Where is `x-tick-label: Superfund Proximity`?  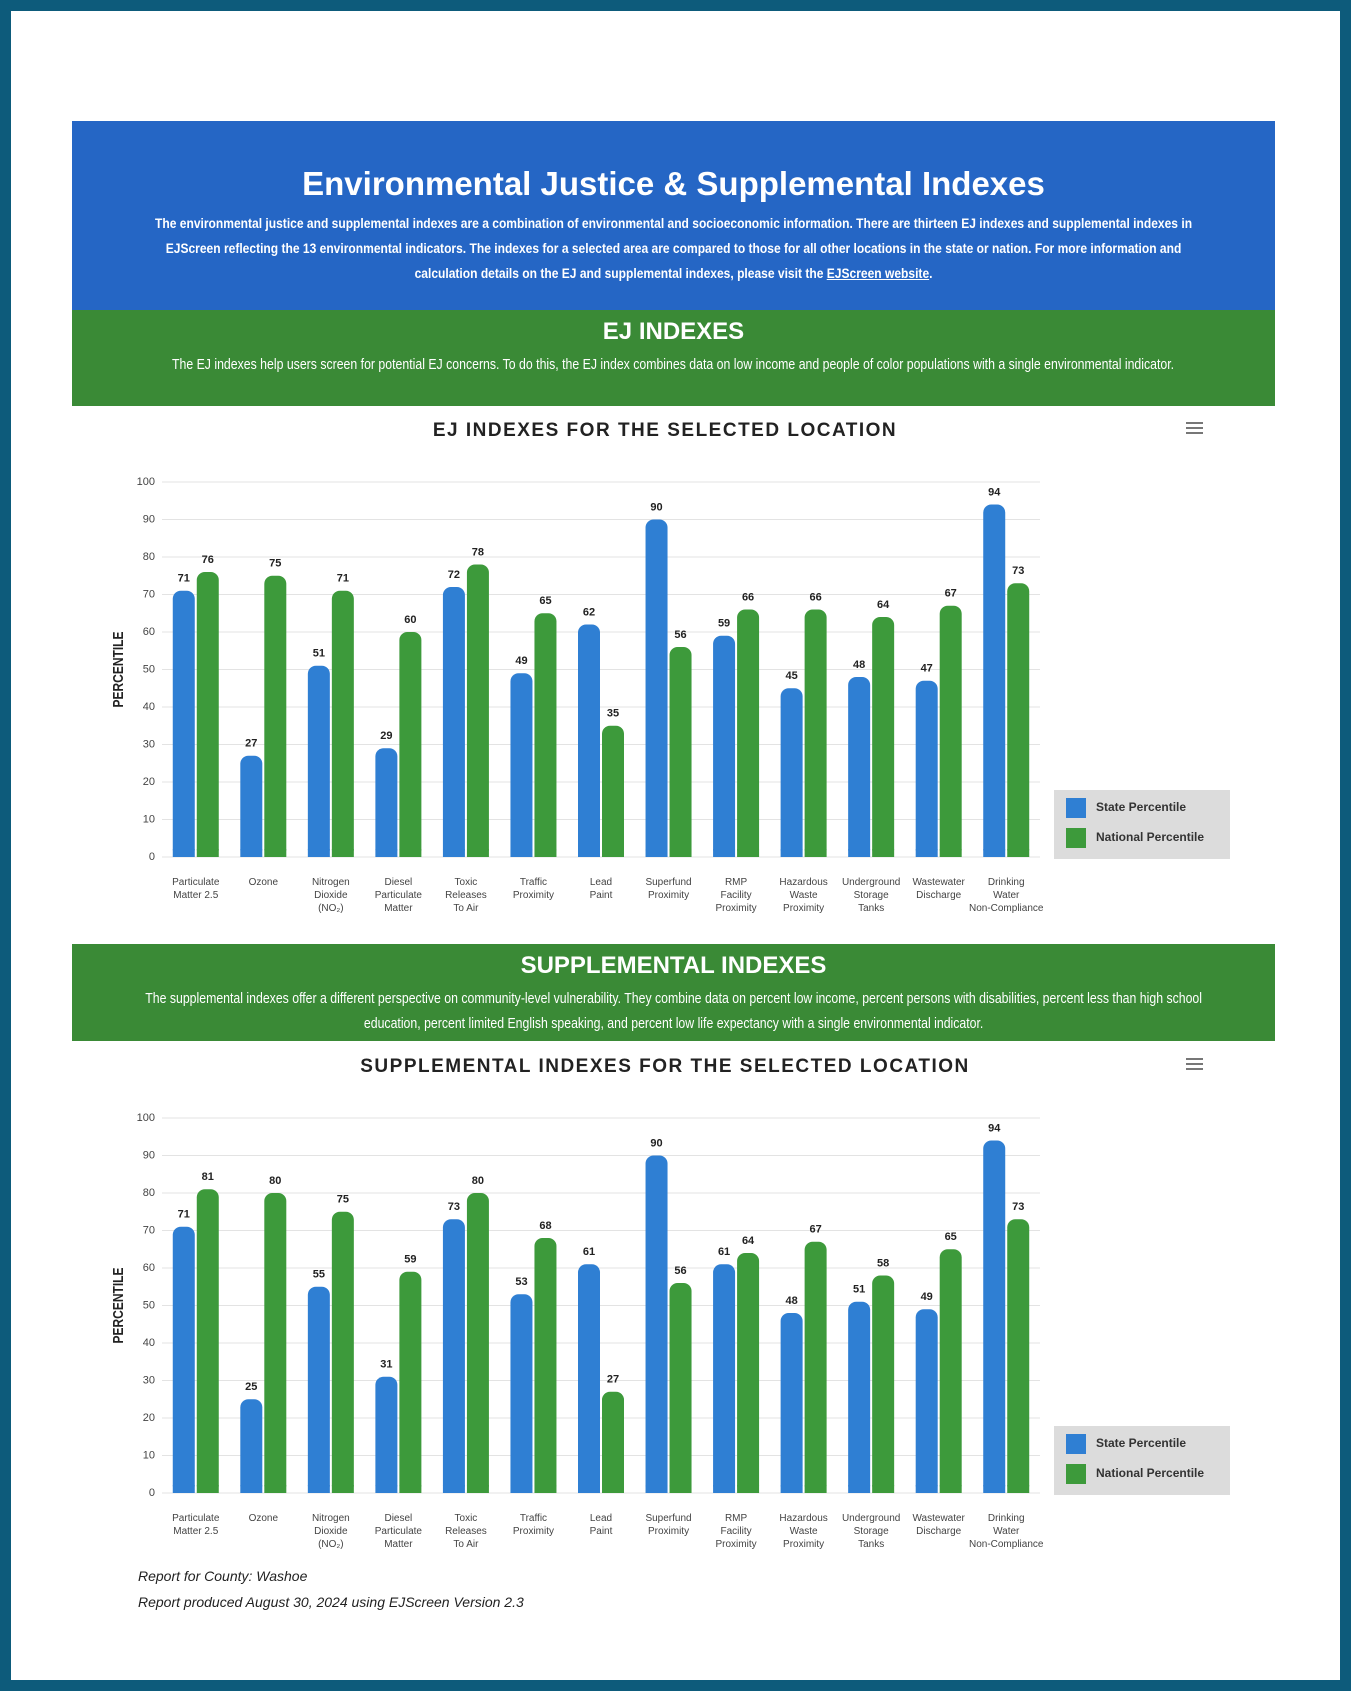 x-tick-label: Superfund Proximity is located at coordinates (668, 1525).